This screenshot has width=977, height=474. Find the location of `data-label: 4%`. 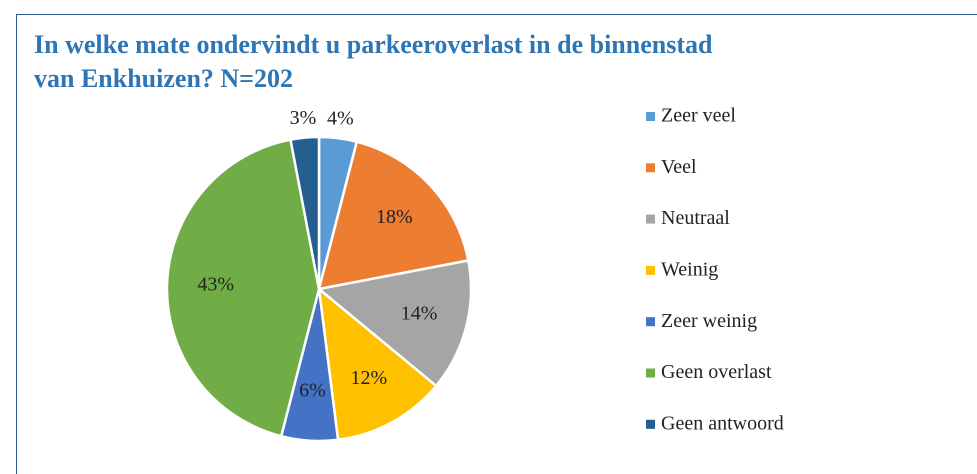

data-label: 4% is located at coordinates (340, 119).